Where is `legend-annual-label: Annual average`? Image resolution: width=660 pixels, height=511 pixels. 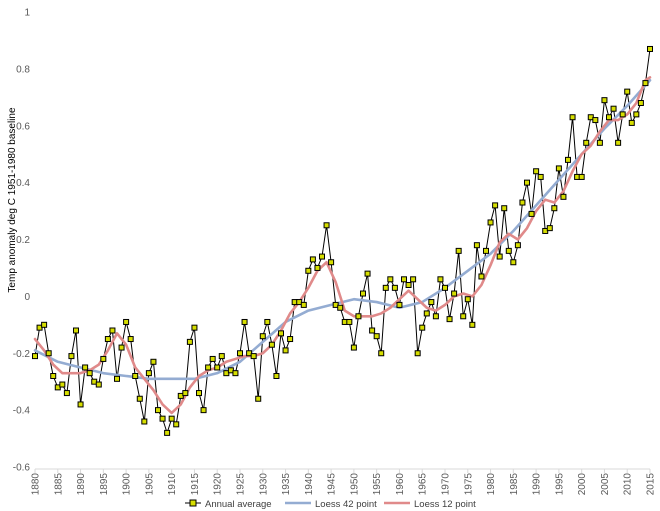
legend-annual-label: Annual average is located at coordinates (238, 504).